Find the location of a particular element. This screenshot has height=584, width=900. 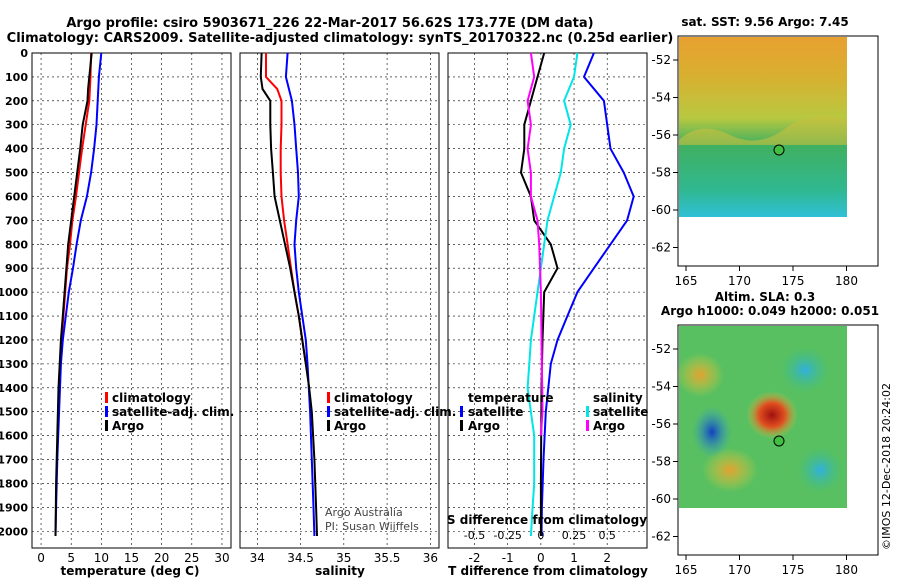

series-line-t-satellite is located at coordinates (587, 294).